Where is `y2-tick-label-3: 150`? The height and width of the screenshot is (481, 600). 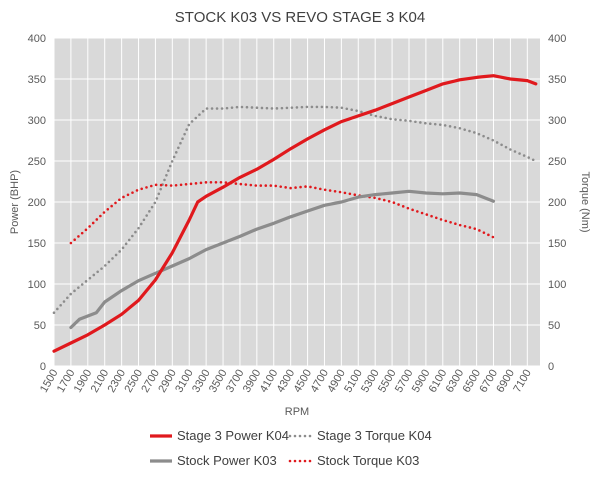 y2-tick-label-3: 150 is located at coordinates (557, 244).